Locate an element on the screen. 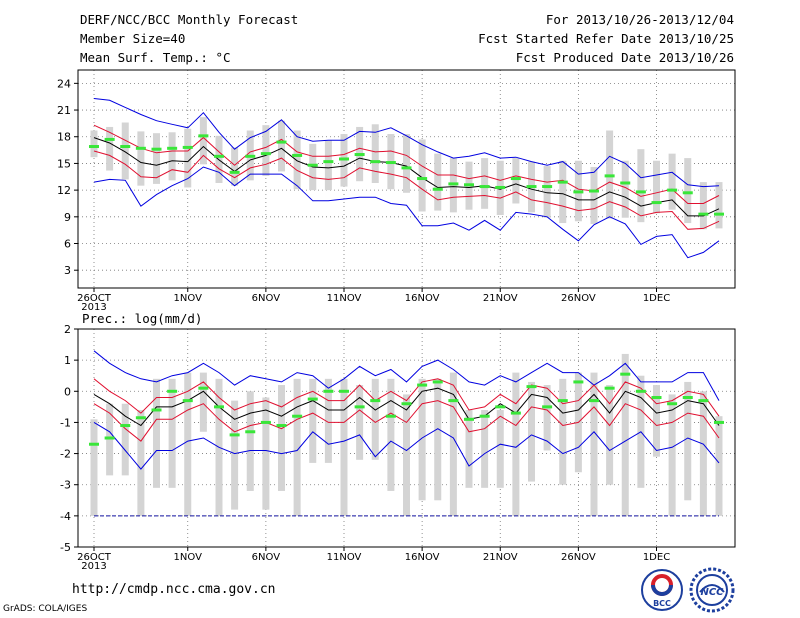 The width and height of the screenshot is (800, 618). y-tick-label: -3 is located at coordinates (65, 485).